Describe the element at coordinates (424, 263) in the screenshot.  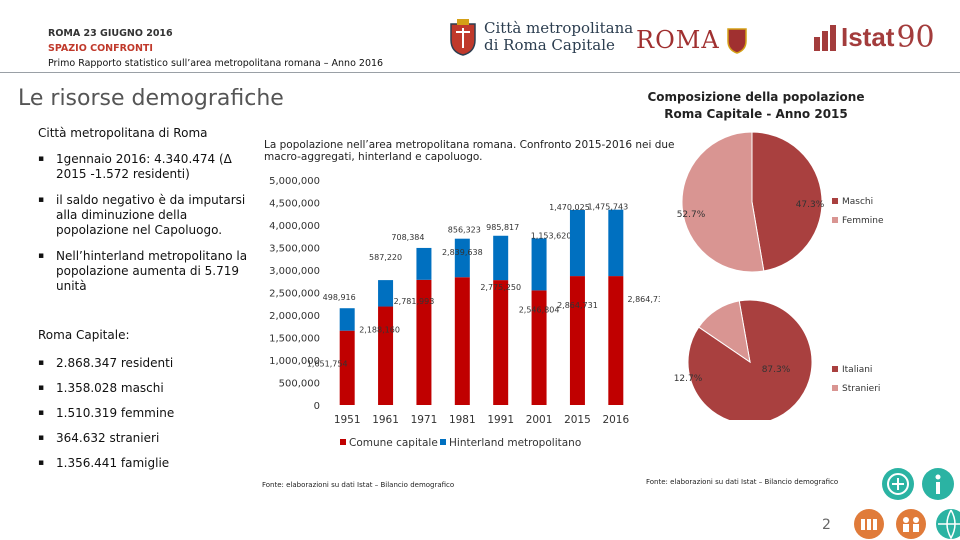
I see `bar-hinterland-1971` at that location.